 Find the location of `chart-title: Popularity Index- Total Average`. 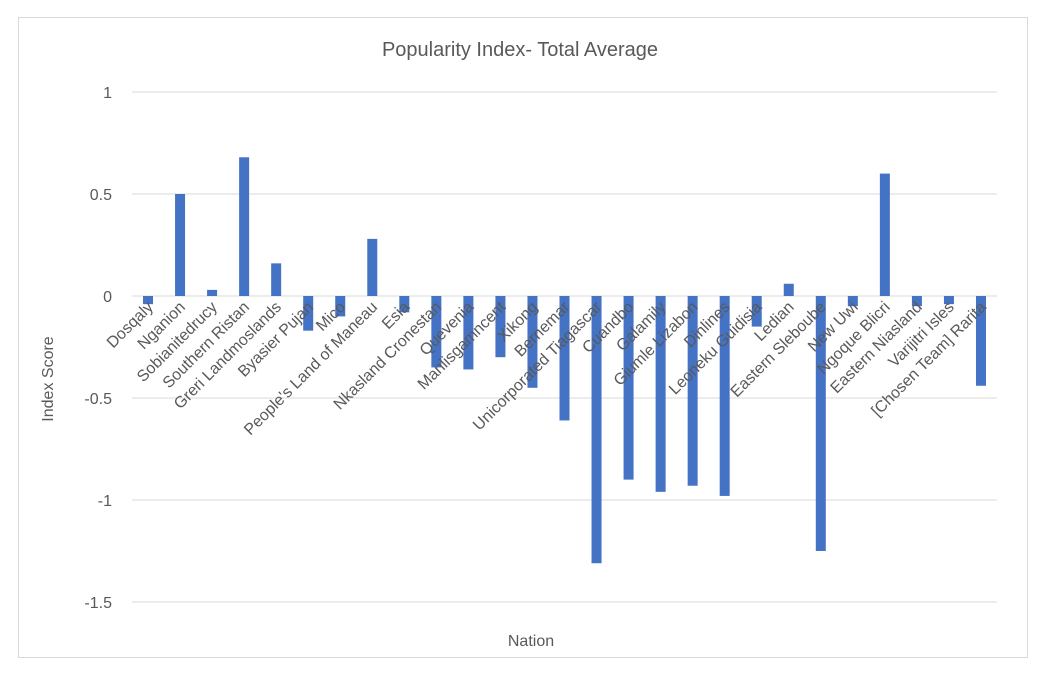

chart-title: Popularity Index- Total Average is located at coordinates (520, 50).